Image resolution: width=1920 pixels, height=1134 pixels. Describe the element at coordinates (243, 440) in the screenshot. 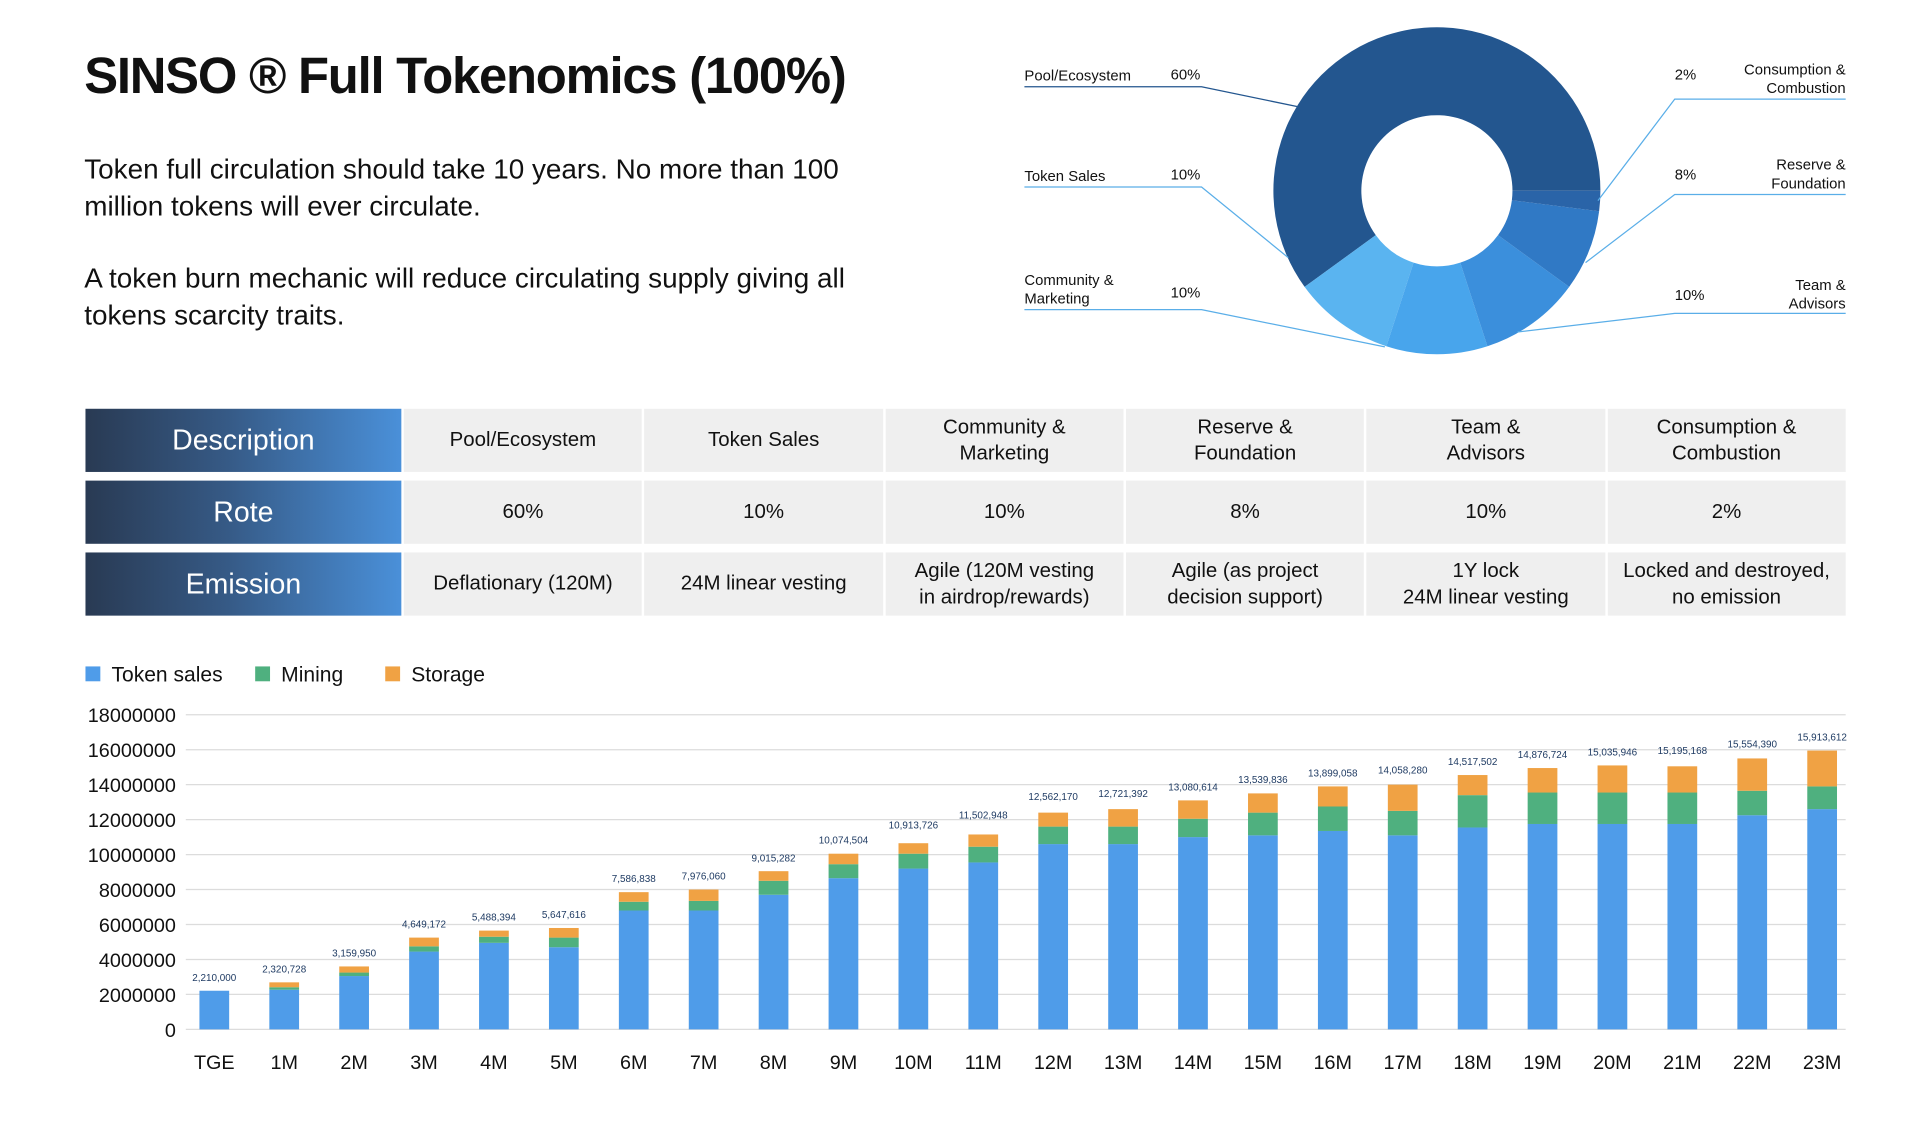

I see `row-header: Description` at that location.